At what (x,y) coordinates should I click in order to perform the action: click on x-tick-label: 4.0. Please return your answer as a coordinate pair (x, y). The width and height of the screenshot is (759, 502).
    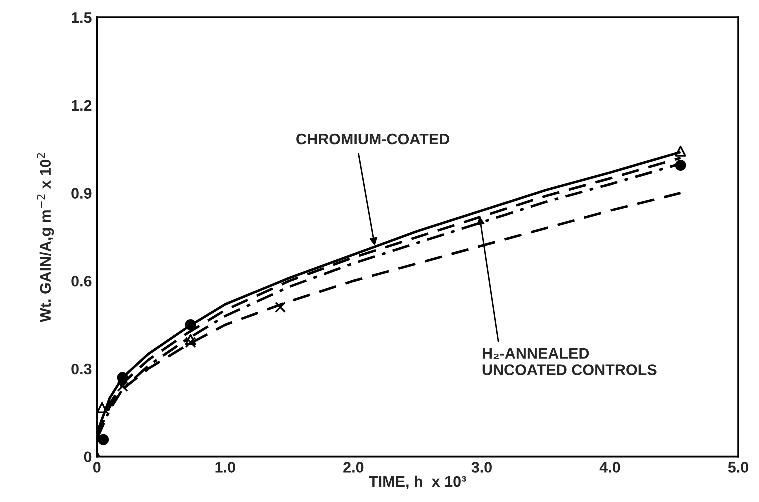
    Looking at the image, I should click on (610, 467).